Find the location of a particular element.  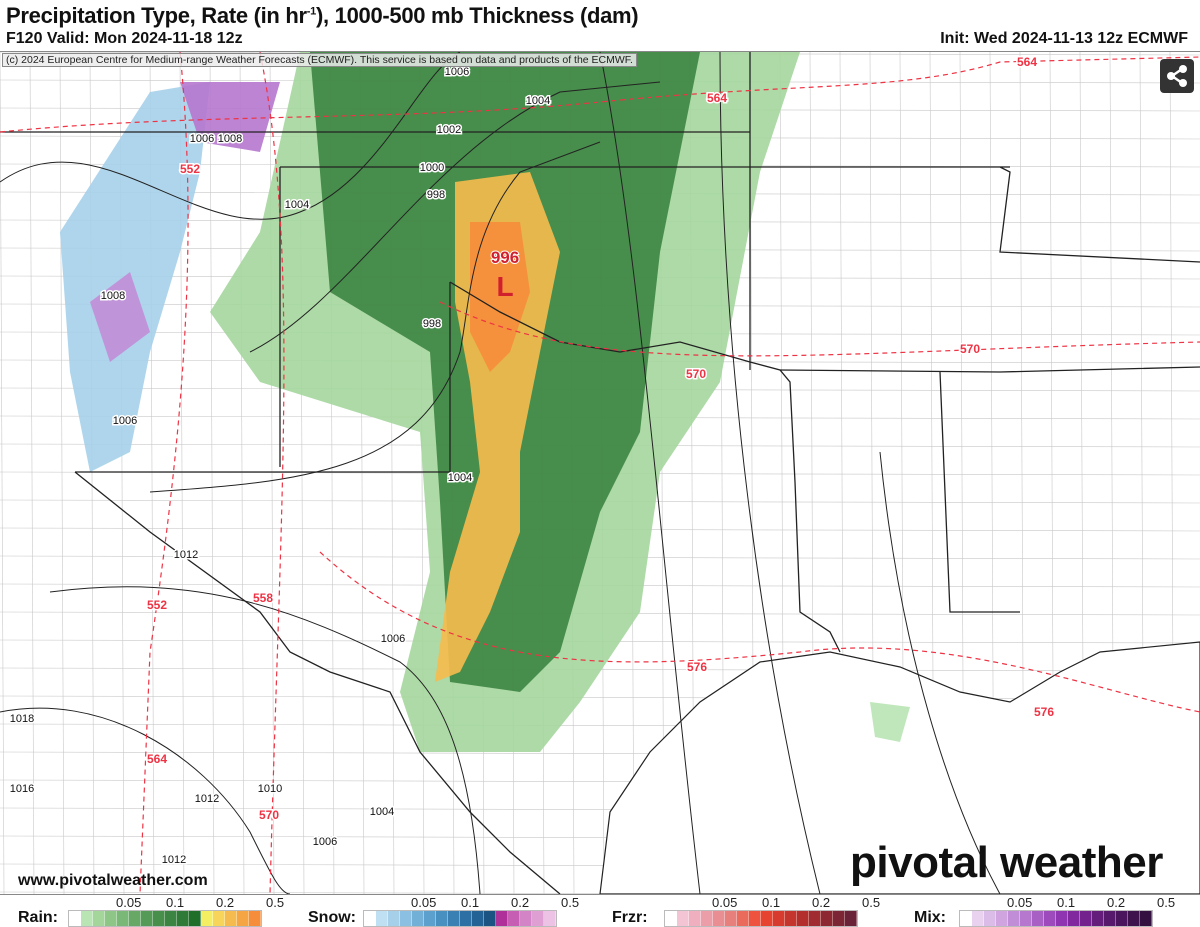

legend-frzr: Frzr: 0.05 0.1 0.2 0.5 is located at coordinates (757, 910).